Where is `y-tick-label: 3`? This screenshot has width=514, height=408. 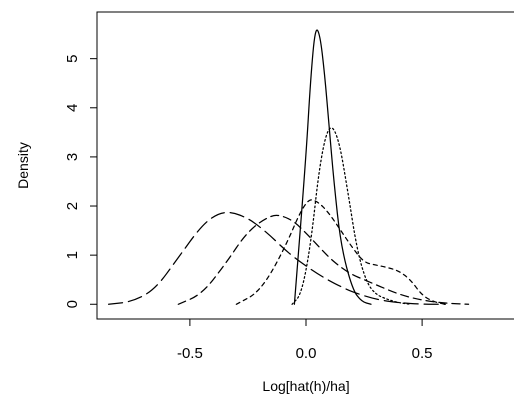 y-tick-label: 3 is located at coordinates (72, 157).